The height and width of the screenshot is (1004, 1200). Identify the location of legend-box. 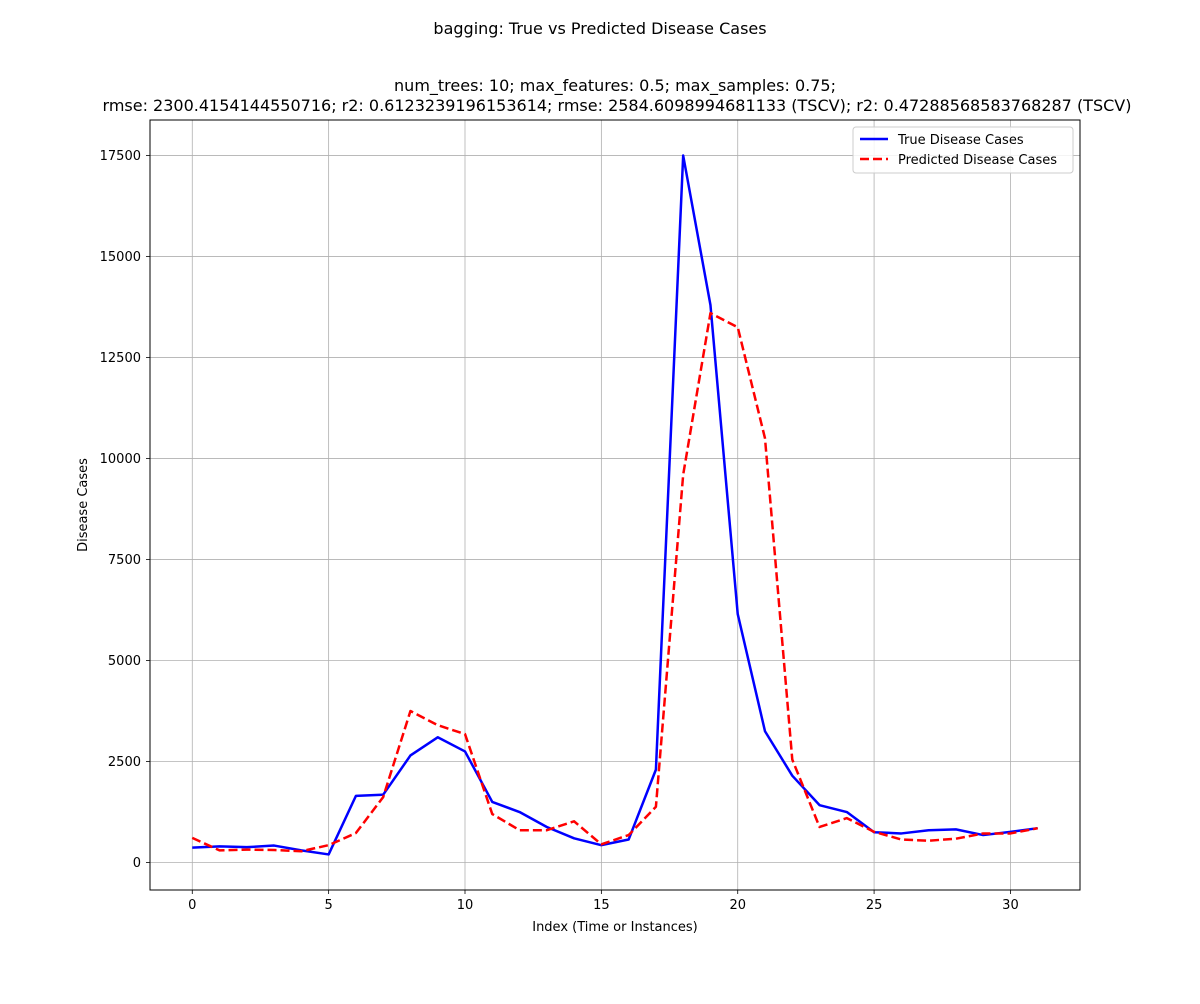
(963, 150).